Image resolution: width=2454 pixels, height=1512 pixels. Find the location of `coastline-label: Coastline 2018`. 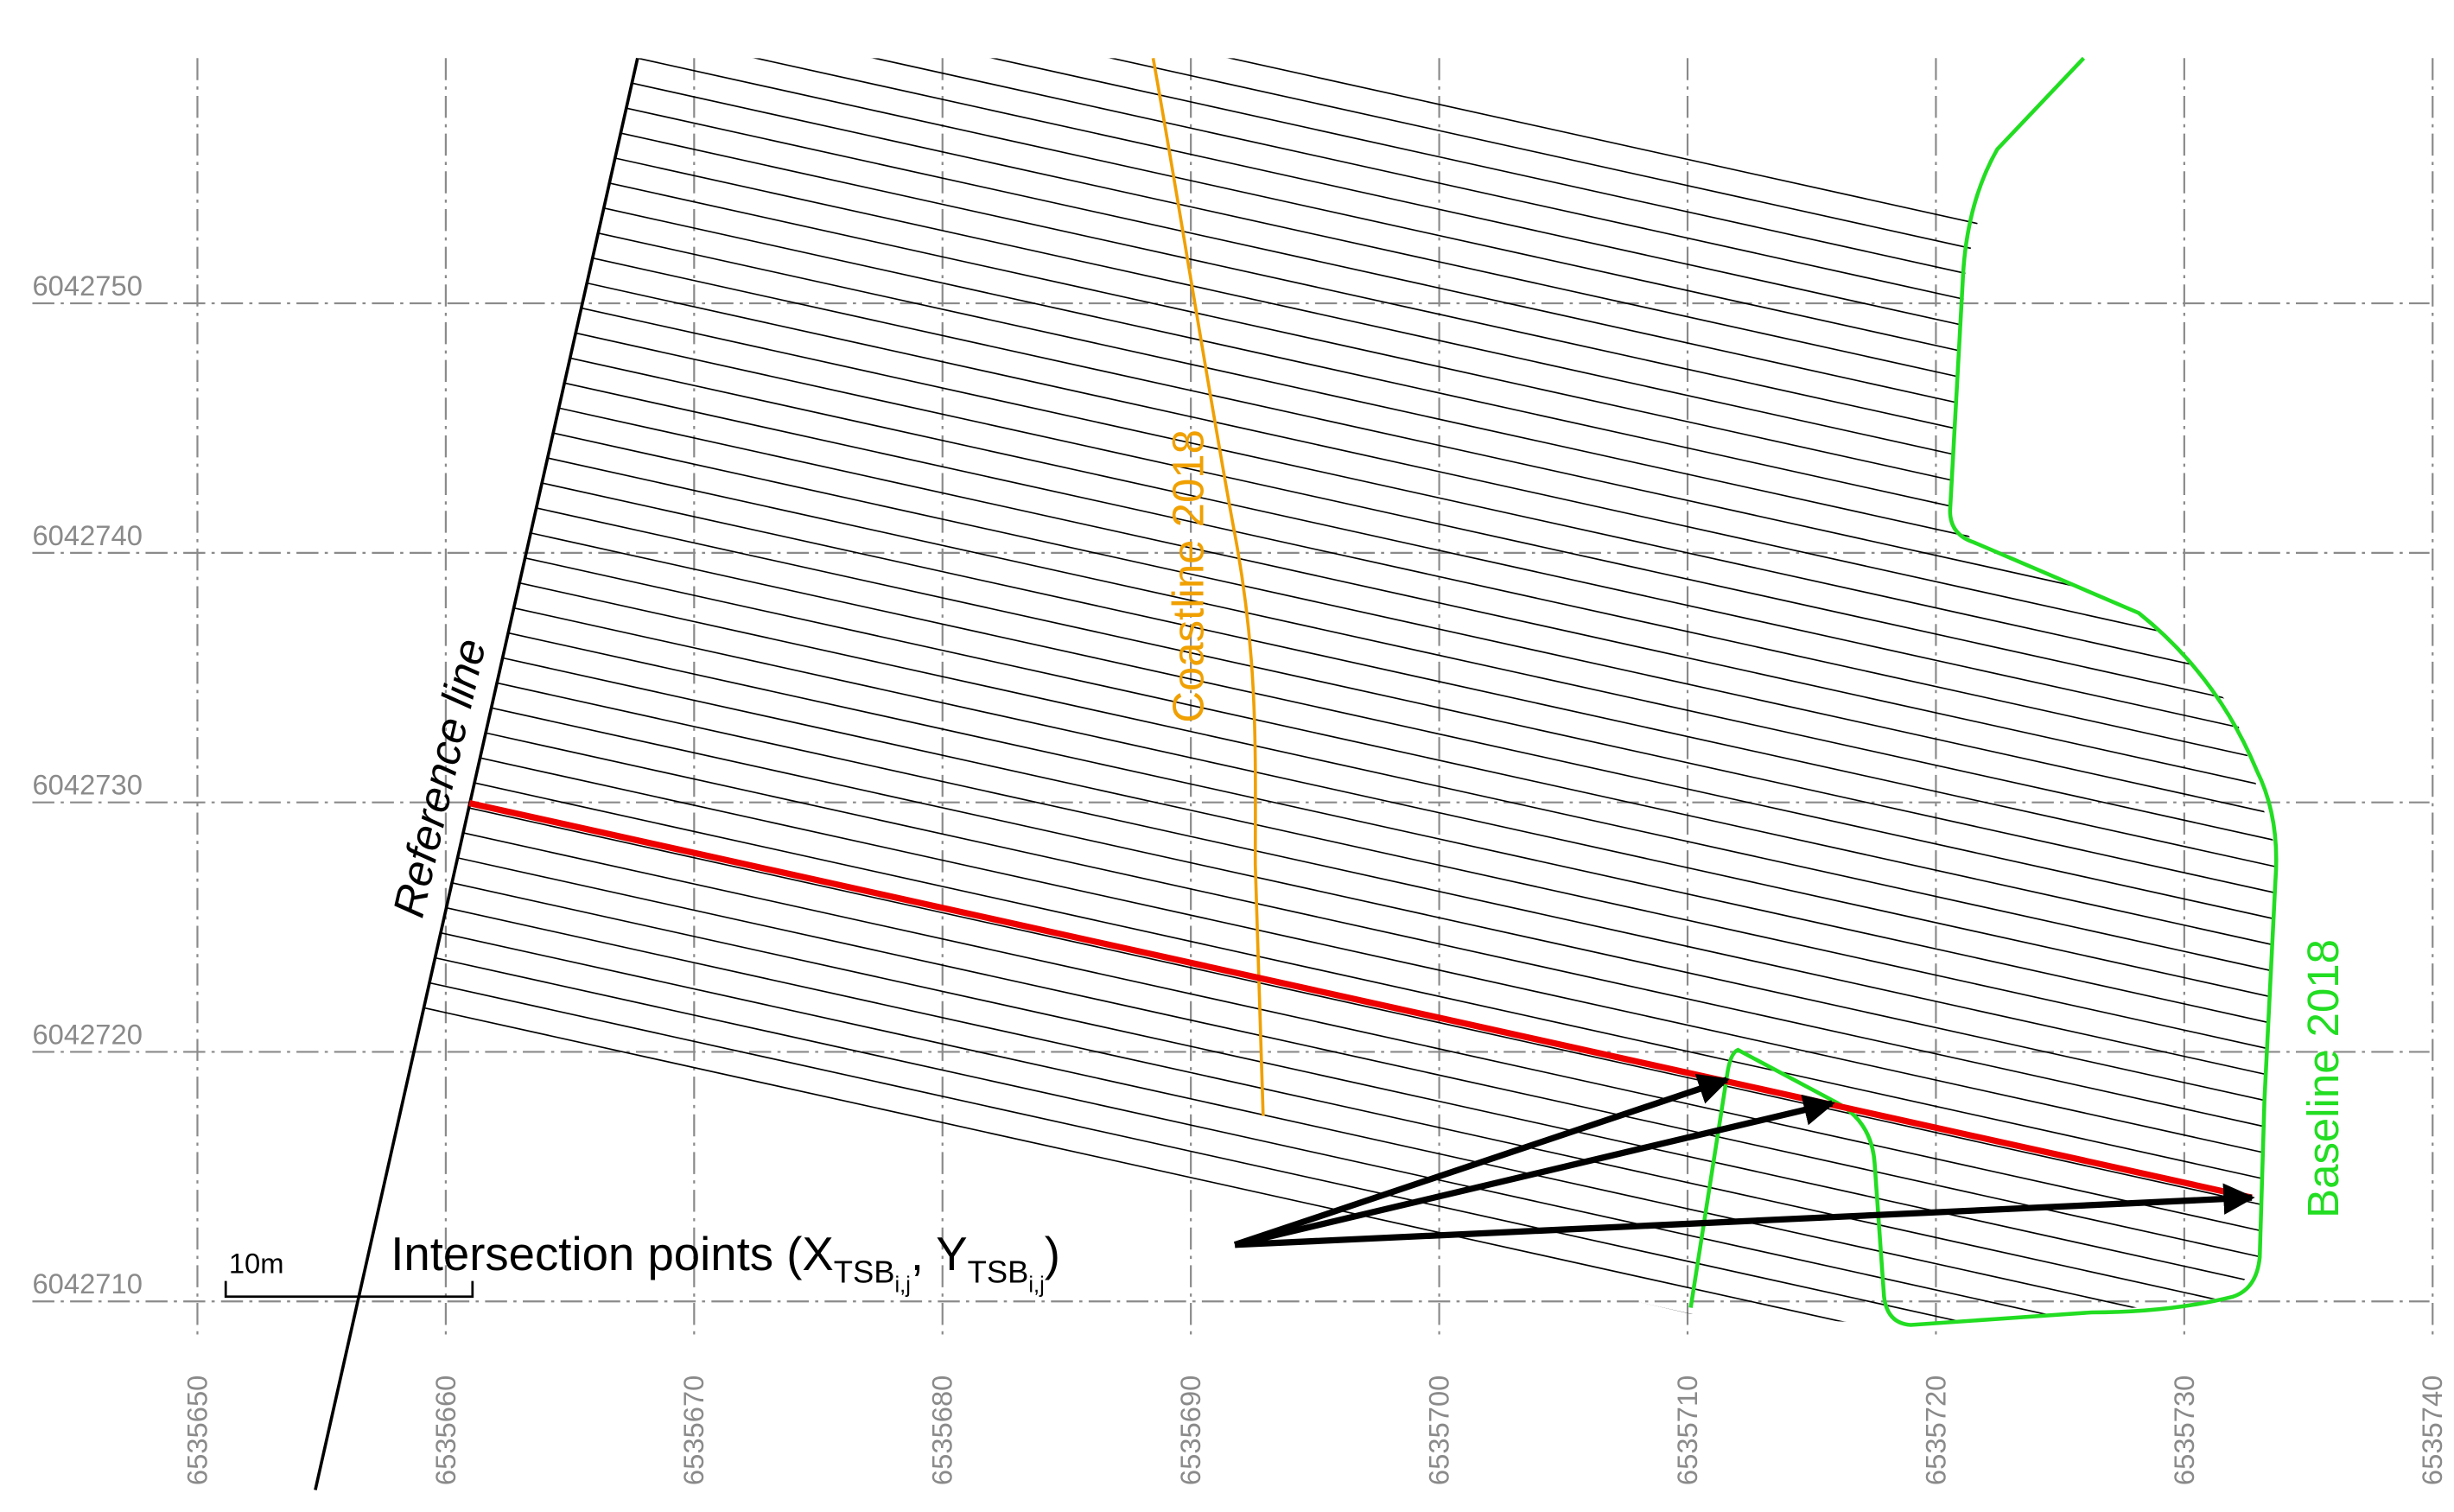

coastline-label: Coastline 2018 is located at coordinates (1188, 576).